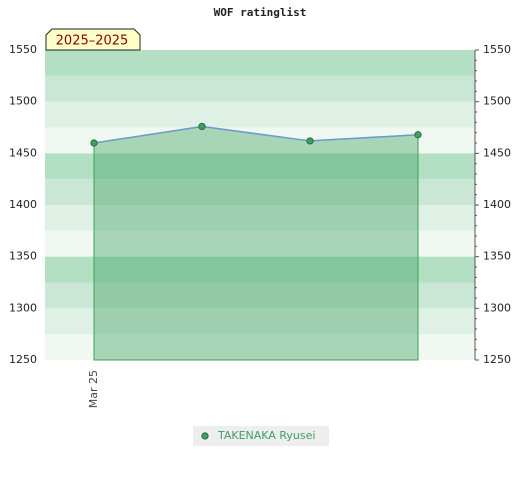 The width and height of the screenshot is (520, 480). What do you see at coordinates (23, 256) in the screenshot?
I see `y-tick-label: 1350` at bounding box center [23, 256].